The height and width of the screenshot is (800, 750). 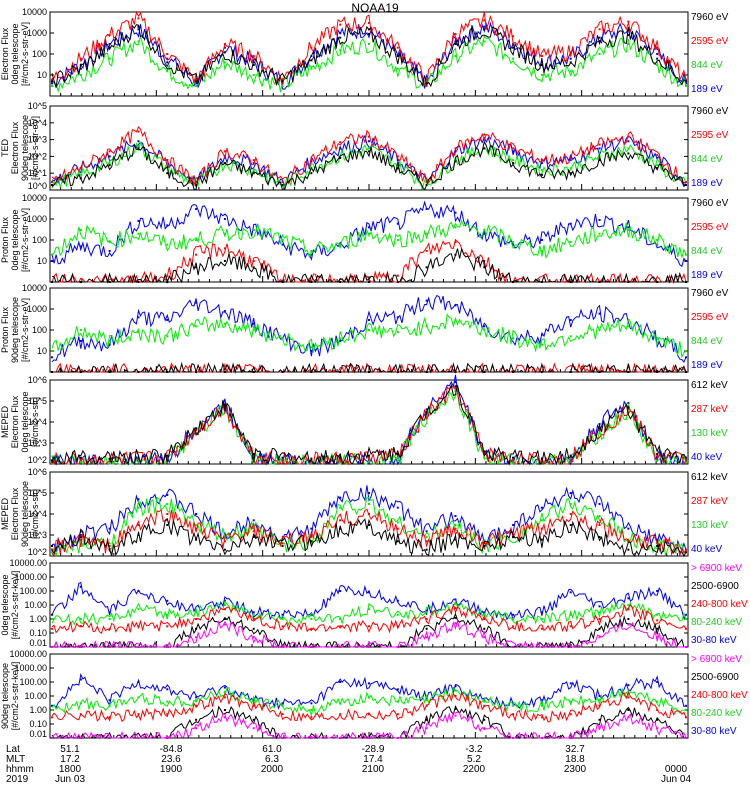 I want to click on footer-row-label-hhmm: hhmm, so click(x=20, y=769).